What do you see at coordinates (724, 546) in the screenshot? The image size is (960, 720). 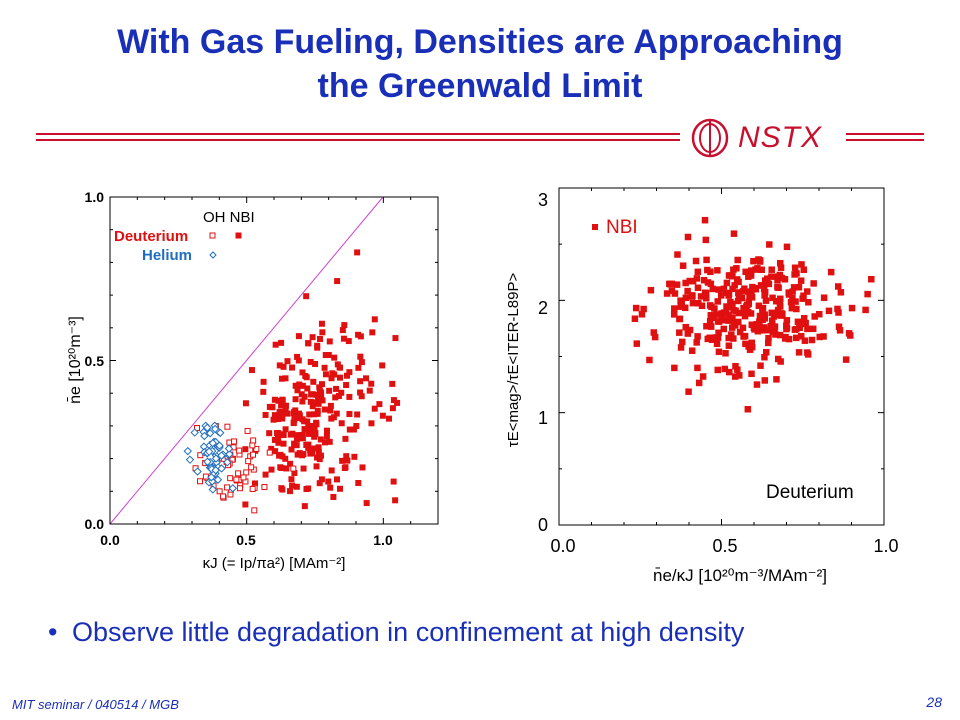 I see `right-x-tick-label-1: 0.5` at bounding box center [724, 546].